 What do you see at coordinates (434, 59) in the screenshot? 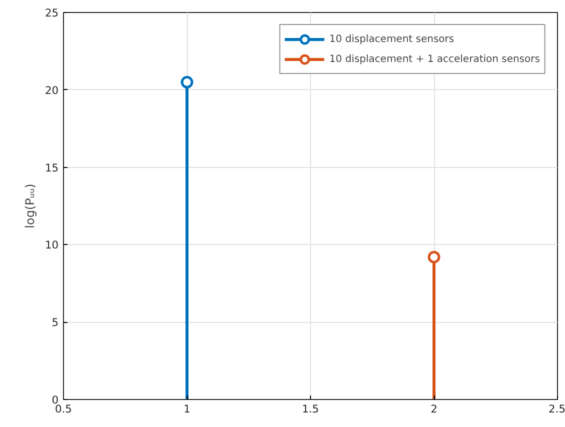
I see `legend-label: 10 displacement + 1 acceleration sensors` at bounding box center [434, 59].